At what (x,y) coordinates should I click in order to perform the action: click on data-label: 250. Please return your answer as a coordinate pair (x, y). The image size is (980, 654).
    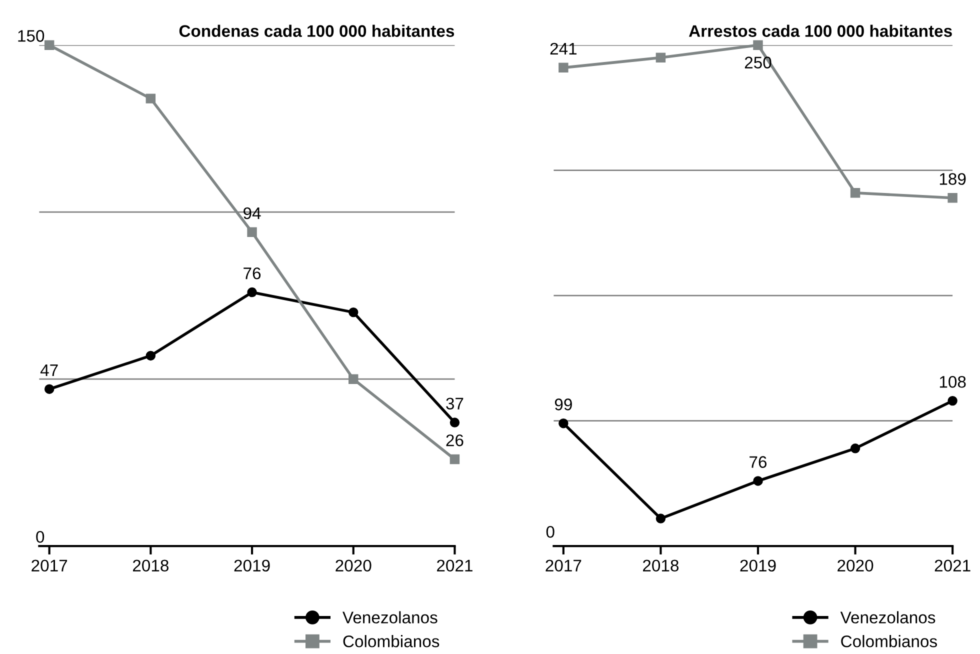
    Looking at the image, I should click on (758, 62).